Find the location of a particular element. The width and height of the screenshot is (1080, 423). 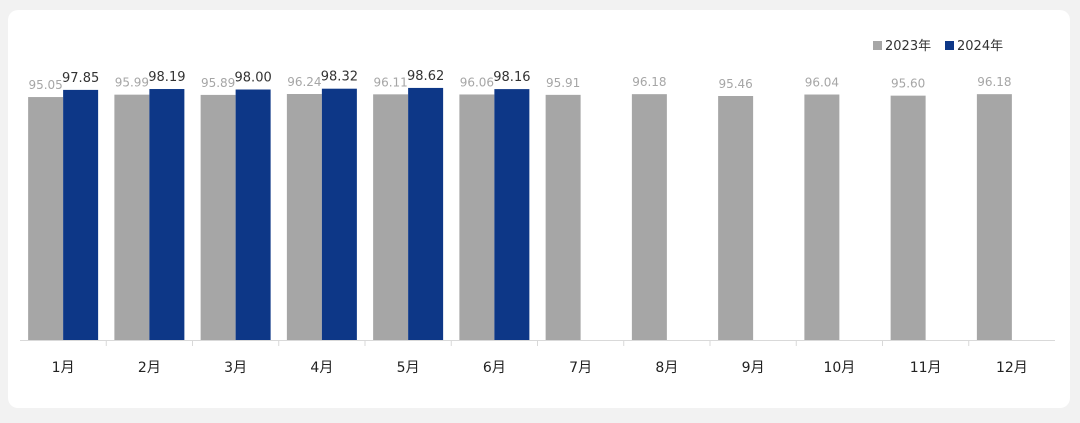

bar-2023年-9月 is located at coordinates (736, 218).